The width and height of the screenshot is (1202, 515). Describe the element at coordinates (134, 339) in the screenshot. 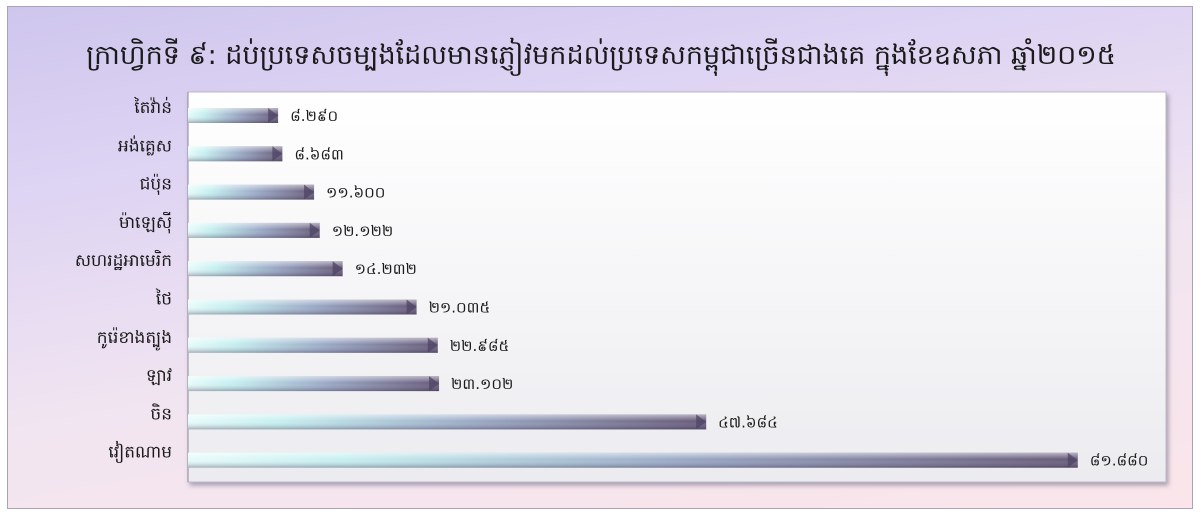

I see `category-label: កូរ៉េខាងត្បូង` at that location.